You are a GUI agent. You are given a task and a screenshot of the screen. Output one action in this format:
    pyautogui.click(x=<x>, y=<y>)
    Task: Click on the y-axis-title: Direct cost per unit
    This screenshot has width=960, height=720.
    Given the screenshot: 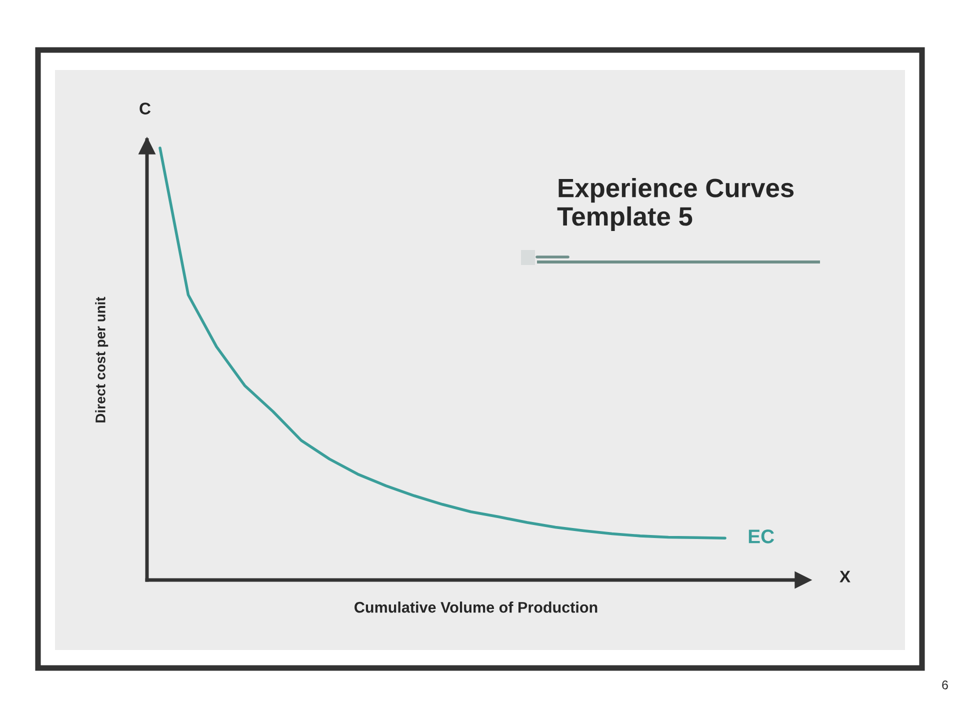 What is the action you would take?
    pyautogui.click(x=101, y=359)
    